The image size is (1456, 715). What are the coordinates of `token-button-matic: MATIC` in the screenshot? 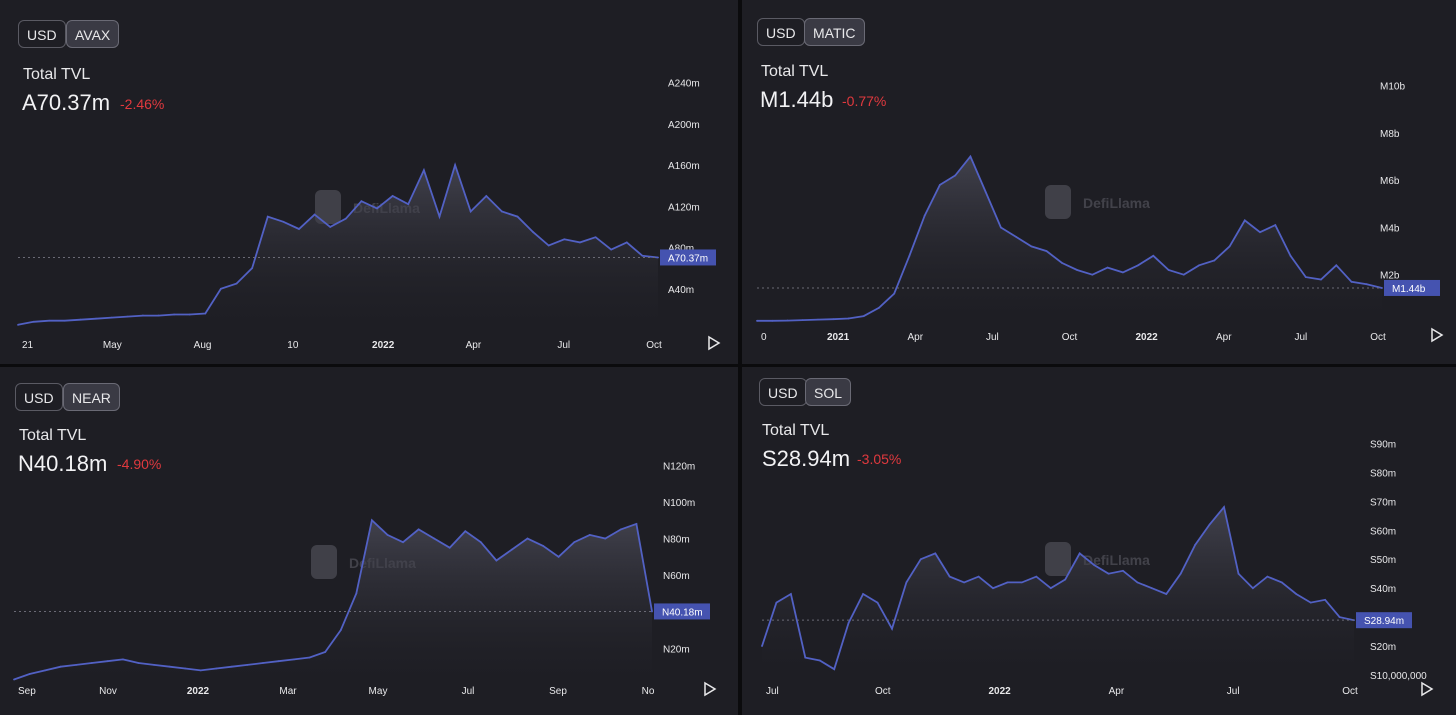 It's located at (834, 32).